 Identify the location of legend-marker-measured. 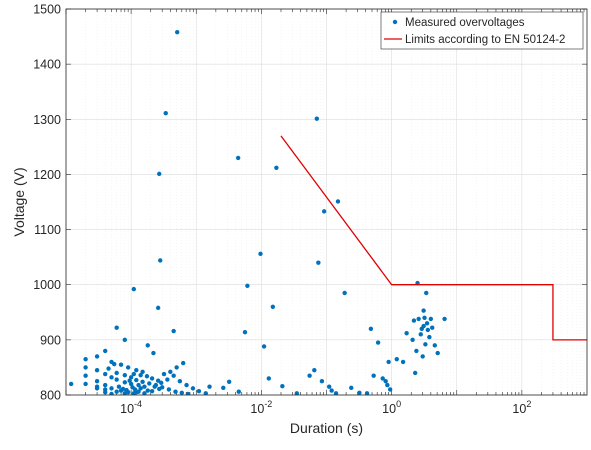
(395, 22).